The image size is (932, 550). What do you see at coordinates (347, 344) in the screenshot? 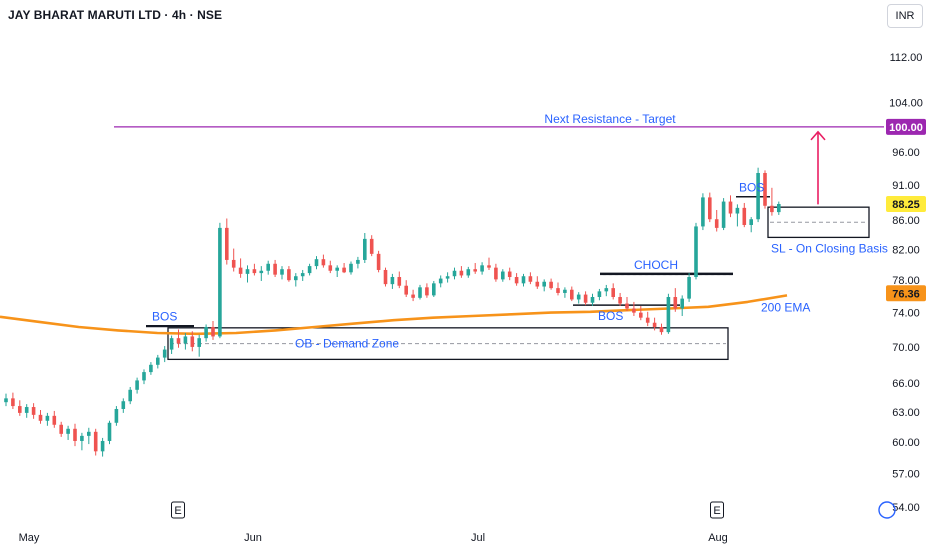
I see `demand-zone-label: OB - Demand Zone` at bounding box center [347, 344].